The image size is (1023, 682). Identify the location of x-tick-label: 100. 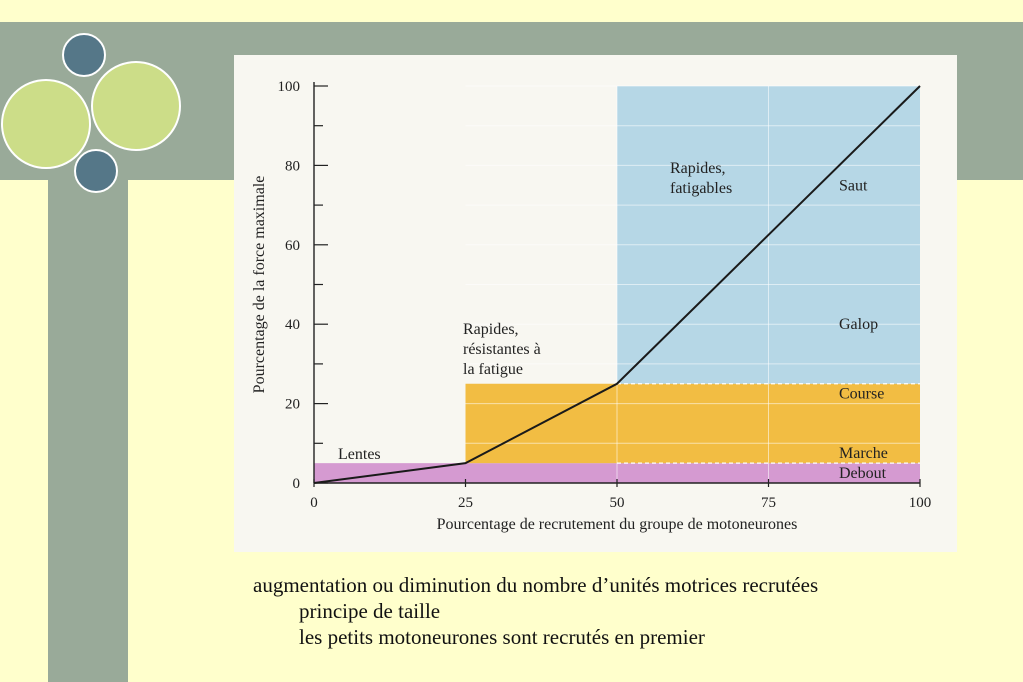
(920, 503).